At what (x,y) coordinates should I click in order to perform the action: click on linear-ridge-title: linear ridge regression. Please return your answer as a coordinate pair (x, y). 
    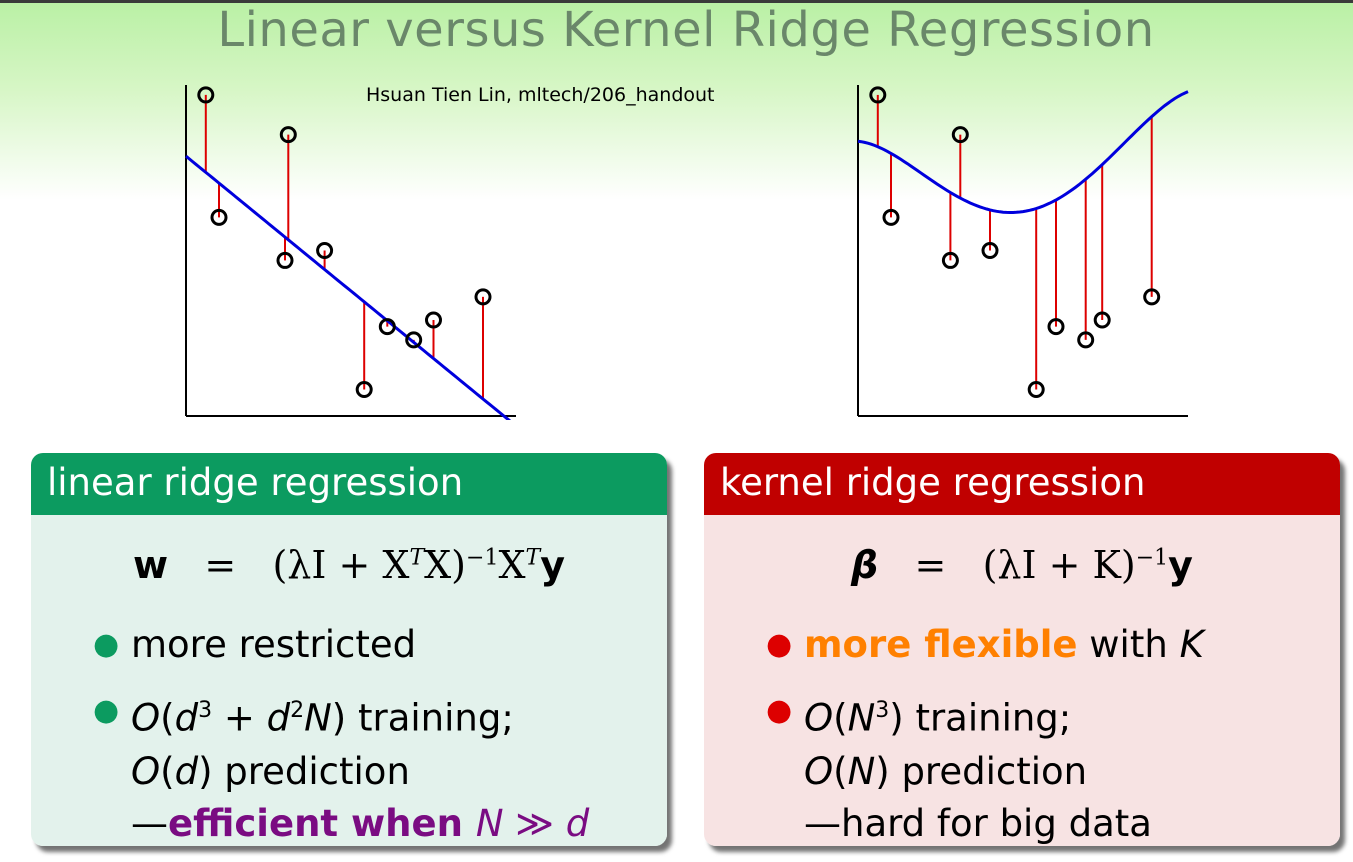
    Looking at the image, I should click on (349, 484).